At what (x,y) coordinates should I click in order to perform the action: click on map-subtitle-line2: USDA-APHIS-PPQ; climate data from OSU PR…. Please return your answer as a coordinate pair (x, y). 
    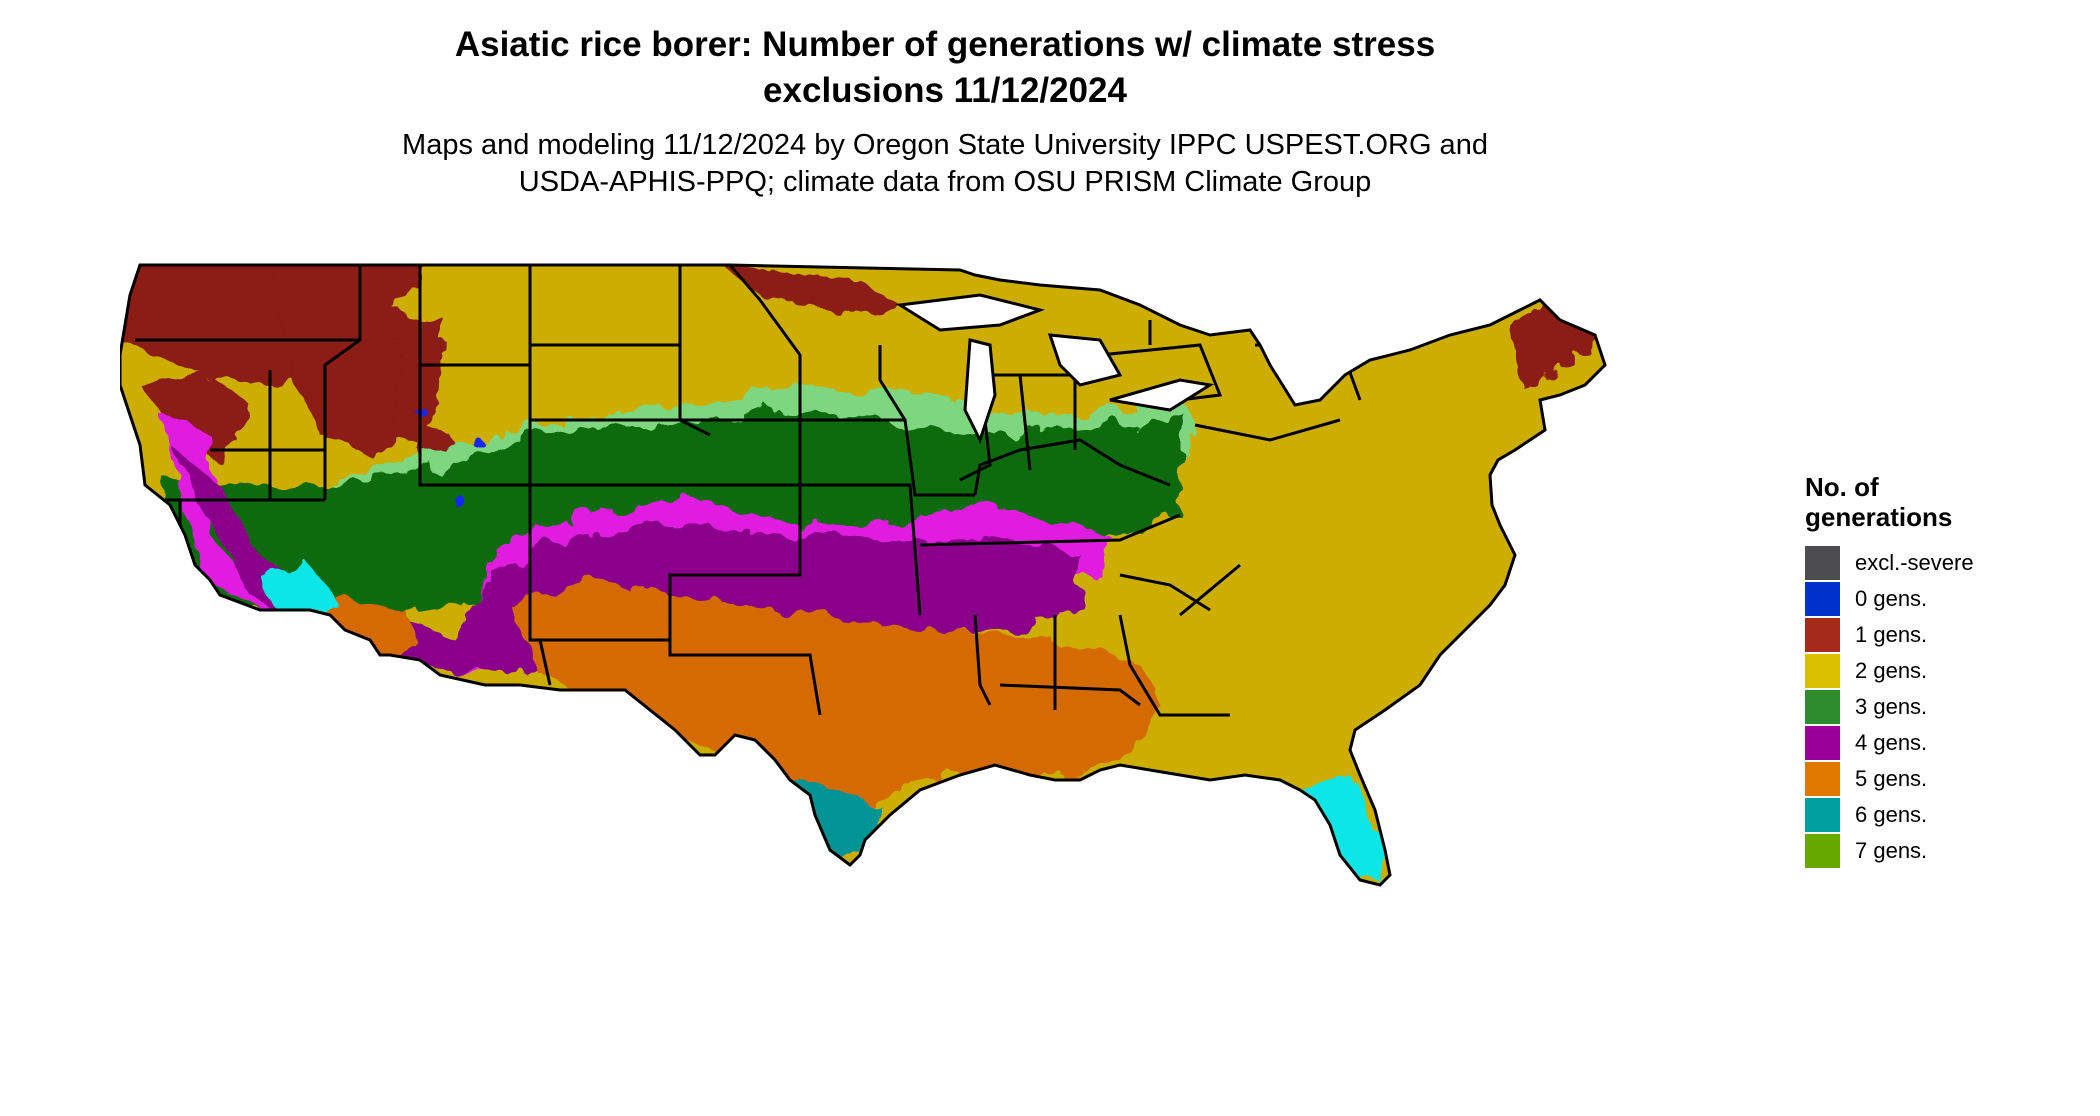
    Looking at the image, I should click on (945, 182).